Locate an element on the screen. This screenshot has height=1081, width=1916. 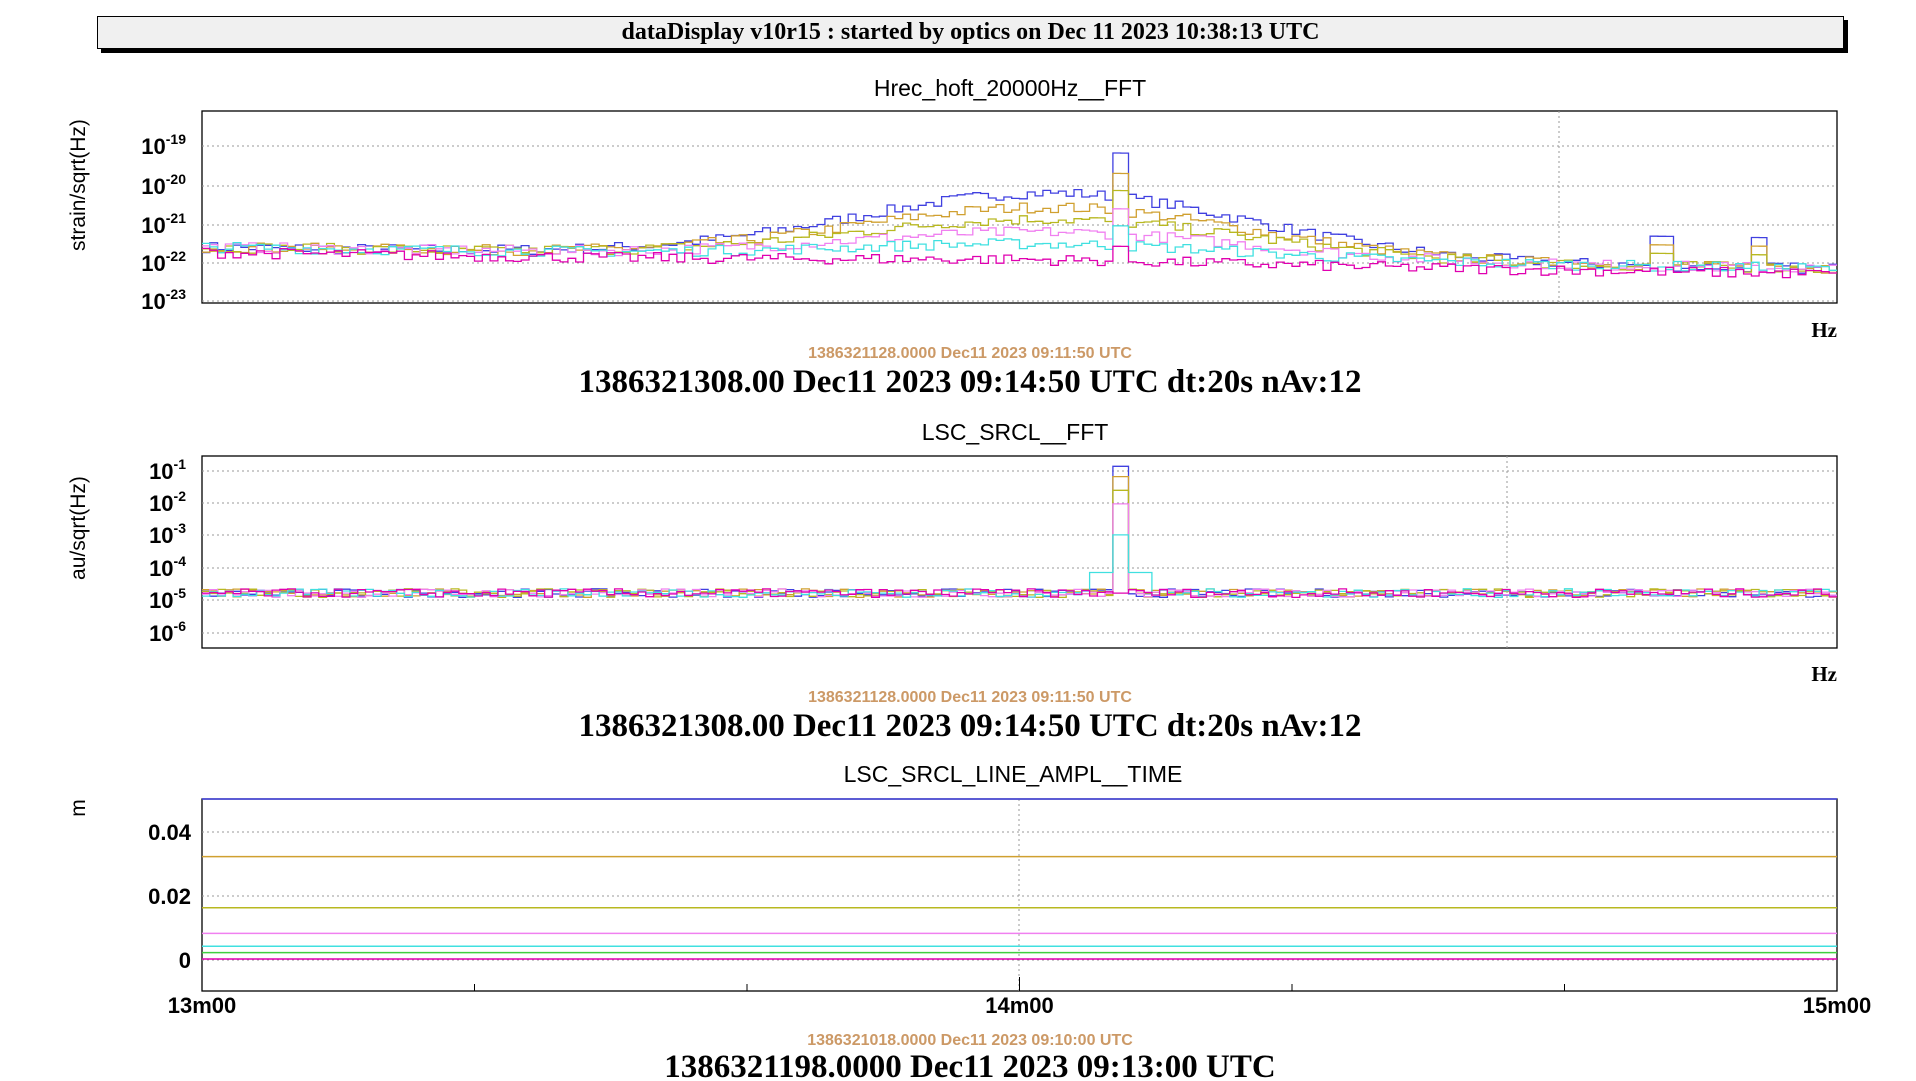
panel3-ref-time: 1386321018.0000 Dec11 2023 09:10:00 UTC is located at coordinates (970, 1040).